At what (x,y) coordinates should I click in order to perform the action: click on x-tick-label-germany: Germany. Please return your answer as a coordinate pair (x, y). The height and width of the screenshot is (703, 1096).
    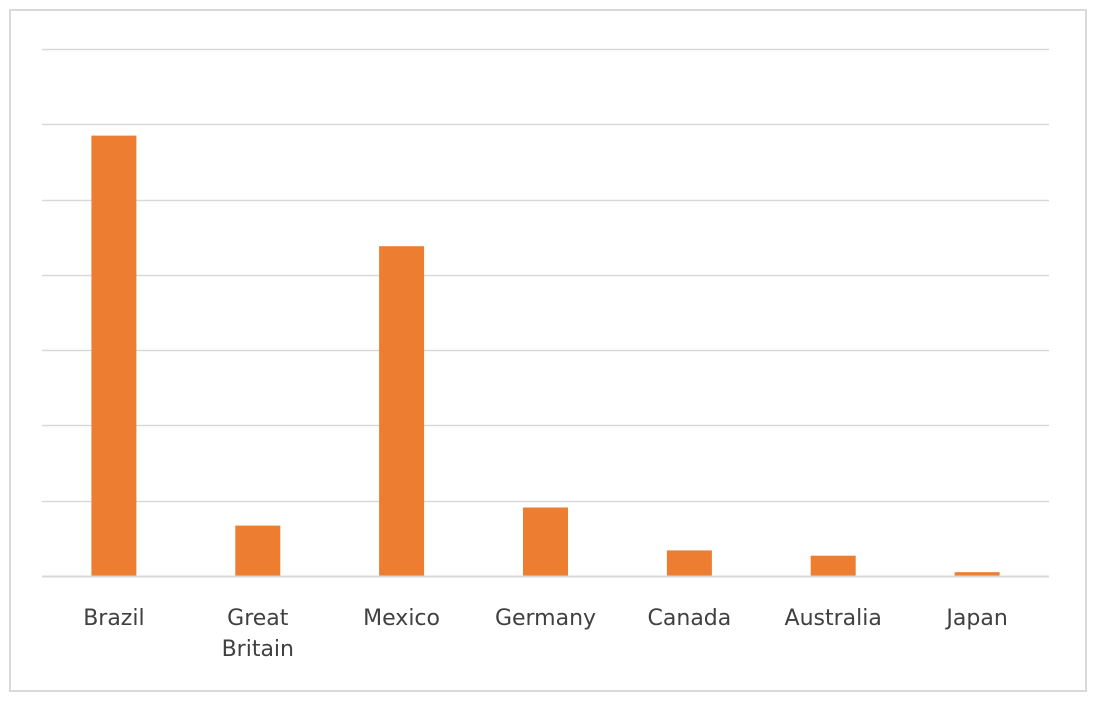
    Looking at the image, I should click on (545, 618).